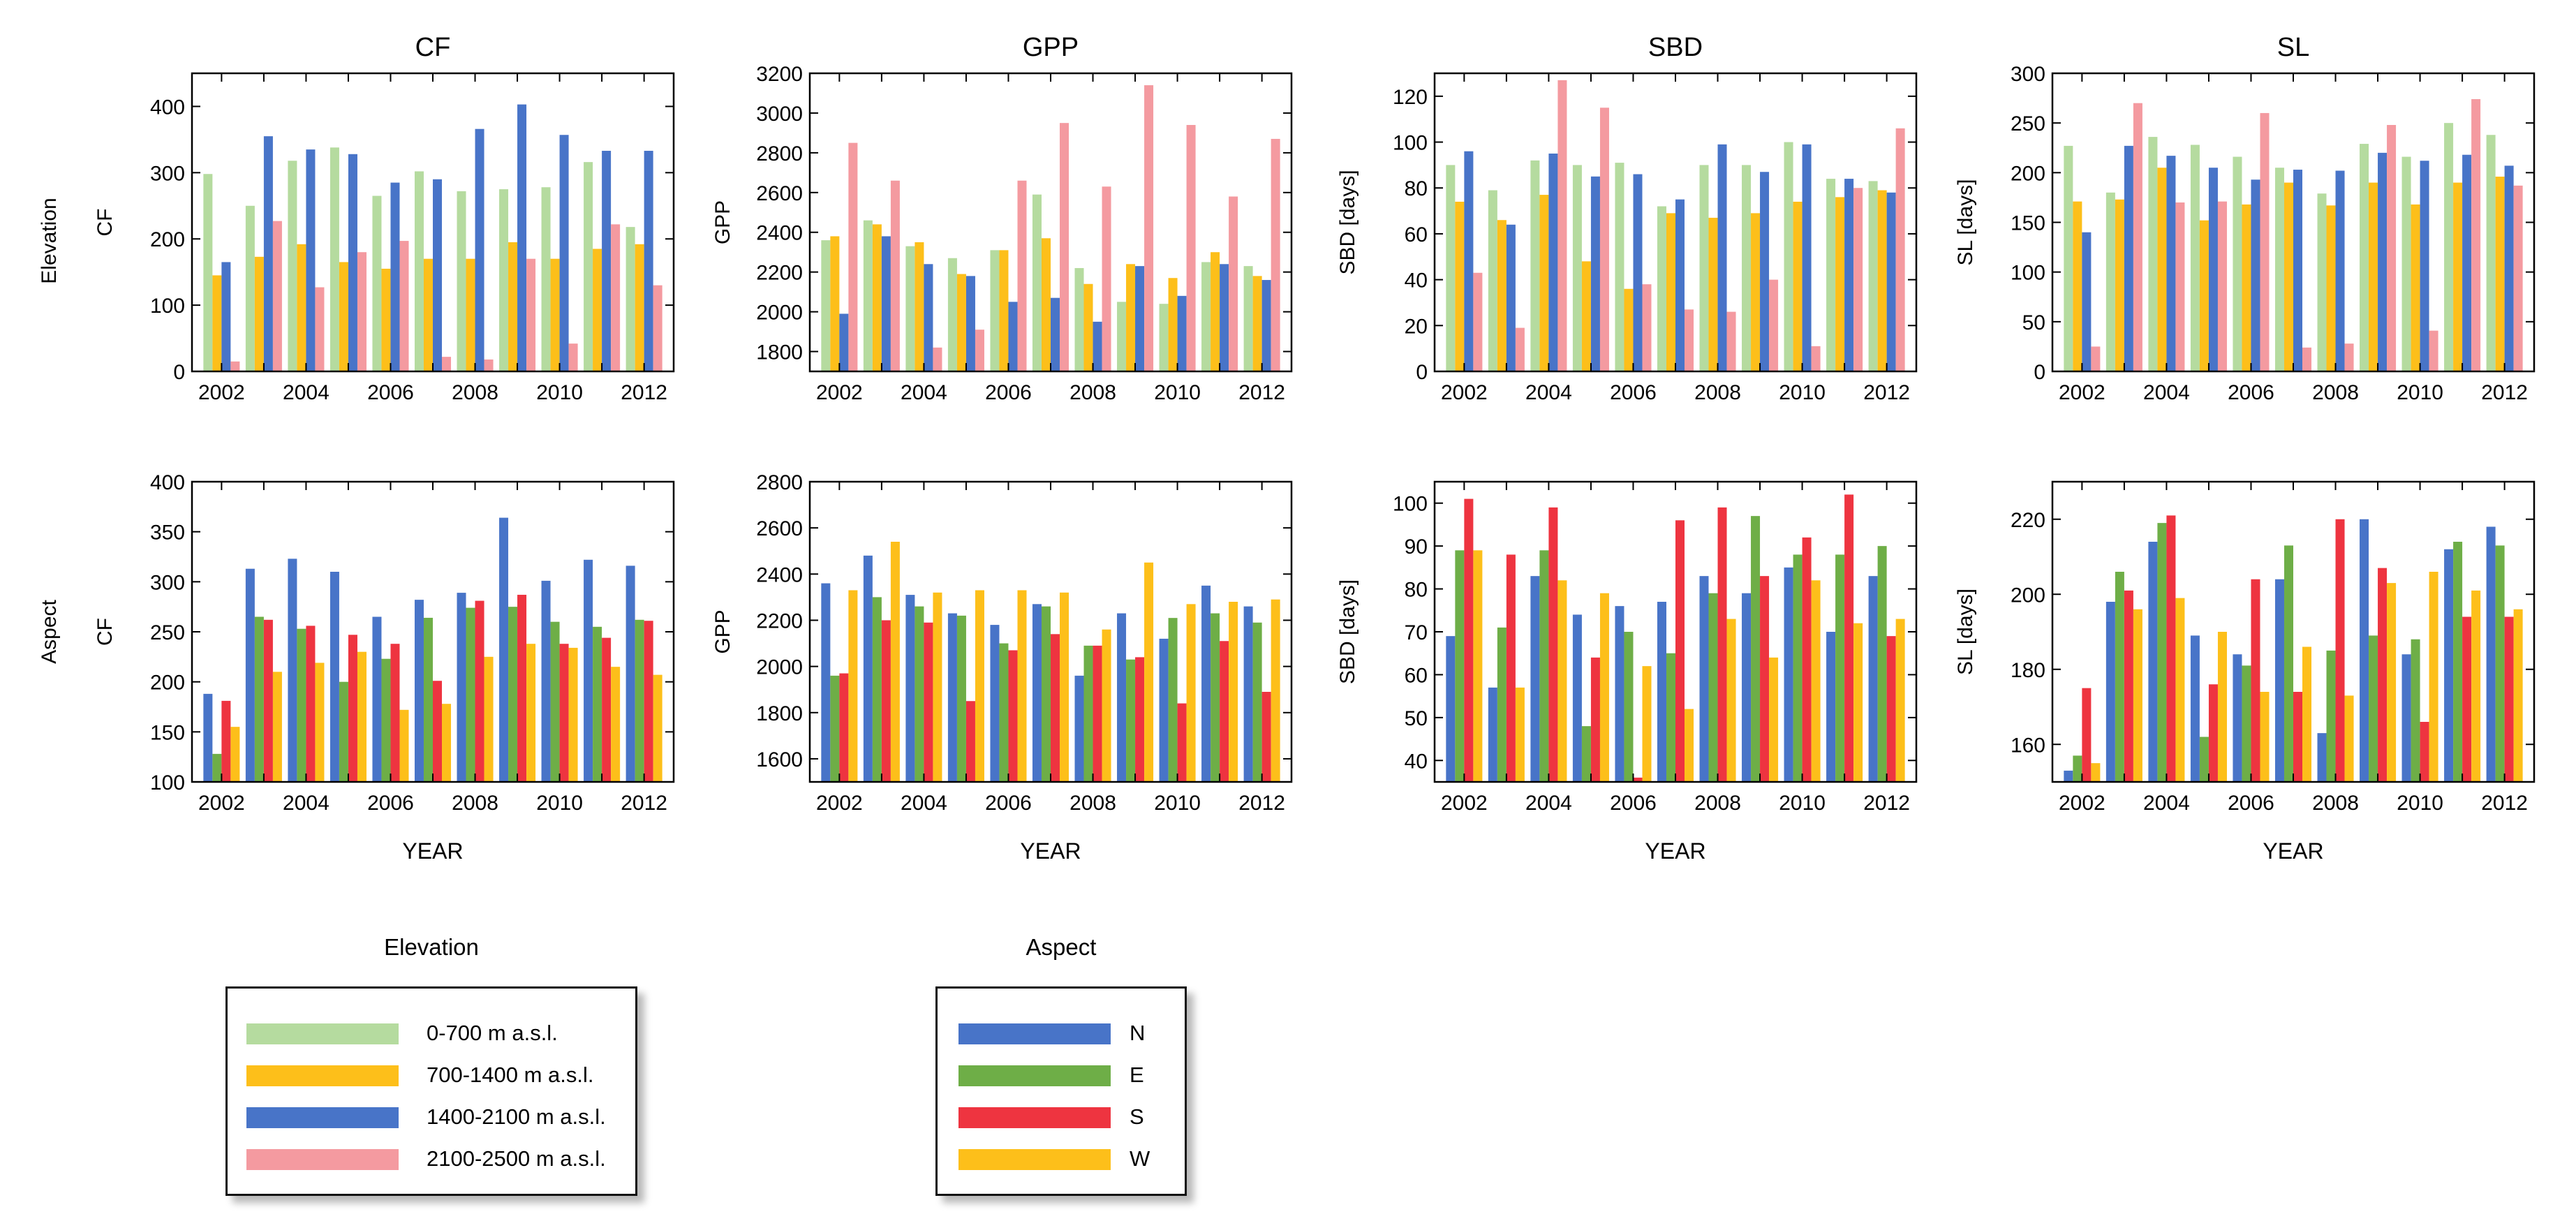 Image resolution: width=2576 pixels, height=1228 pixels. What do you see at coordinates (516, 1116) in the screenshot?
I see `legend-label: 1400-2100 m a.s.l.` at bounding box center [516, 1116].